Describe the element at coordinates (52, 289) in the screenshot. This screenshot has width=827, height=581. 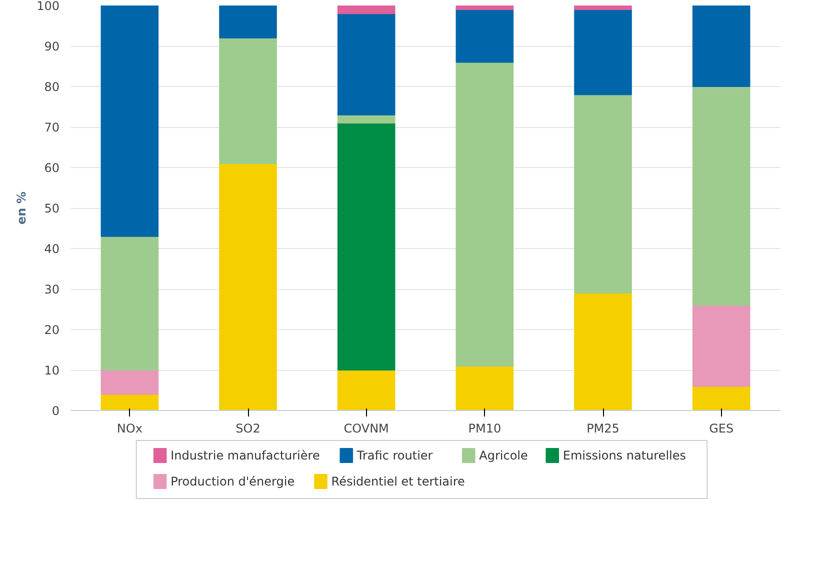
I see `y-tick-label: 30` at that location.